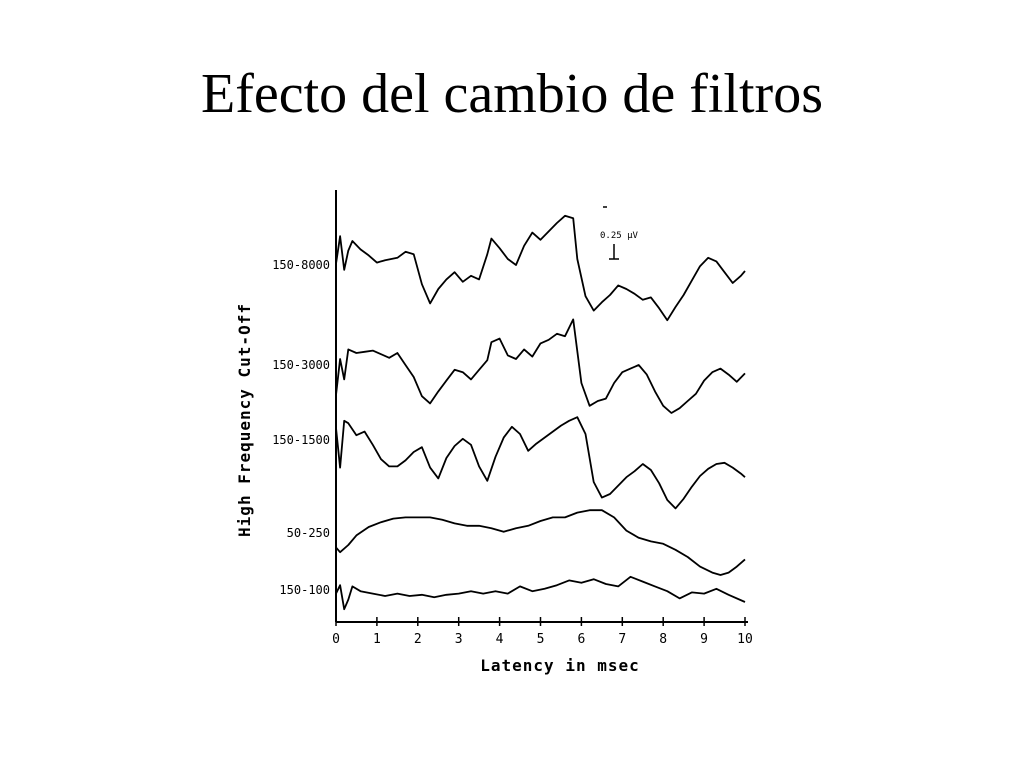  What do you see at coordinates (301, 365) in the screenshot?
I see `trace-label-150-3000: 150-3000` at bounding box center [301, 365].